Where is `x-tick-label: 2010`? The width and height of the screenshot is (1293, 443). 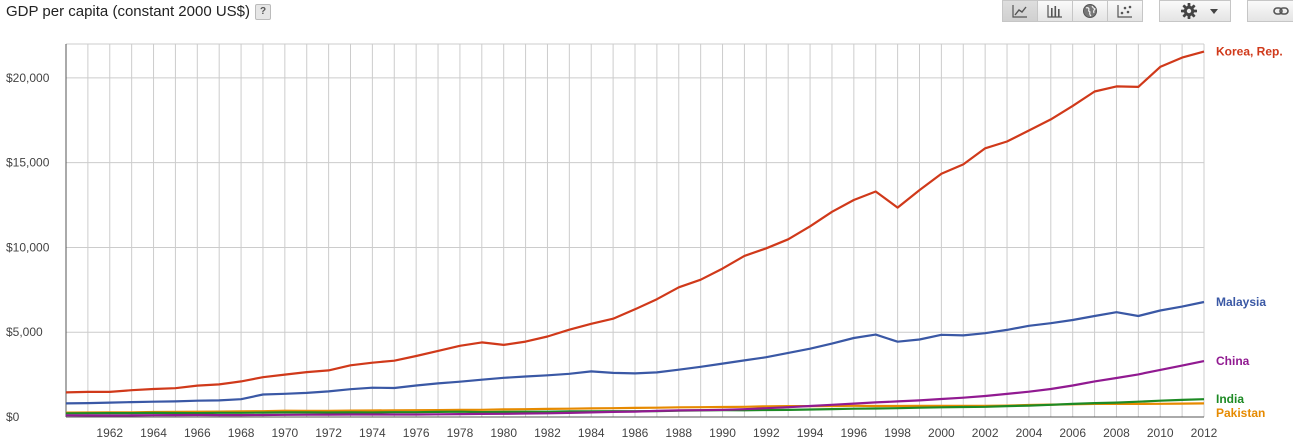 x-tick-label: 2010 is located at coordinates (1160, 433).